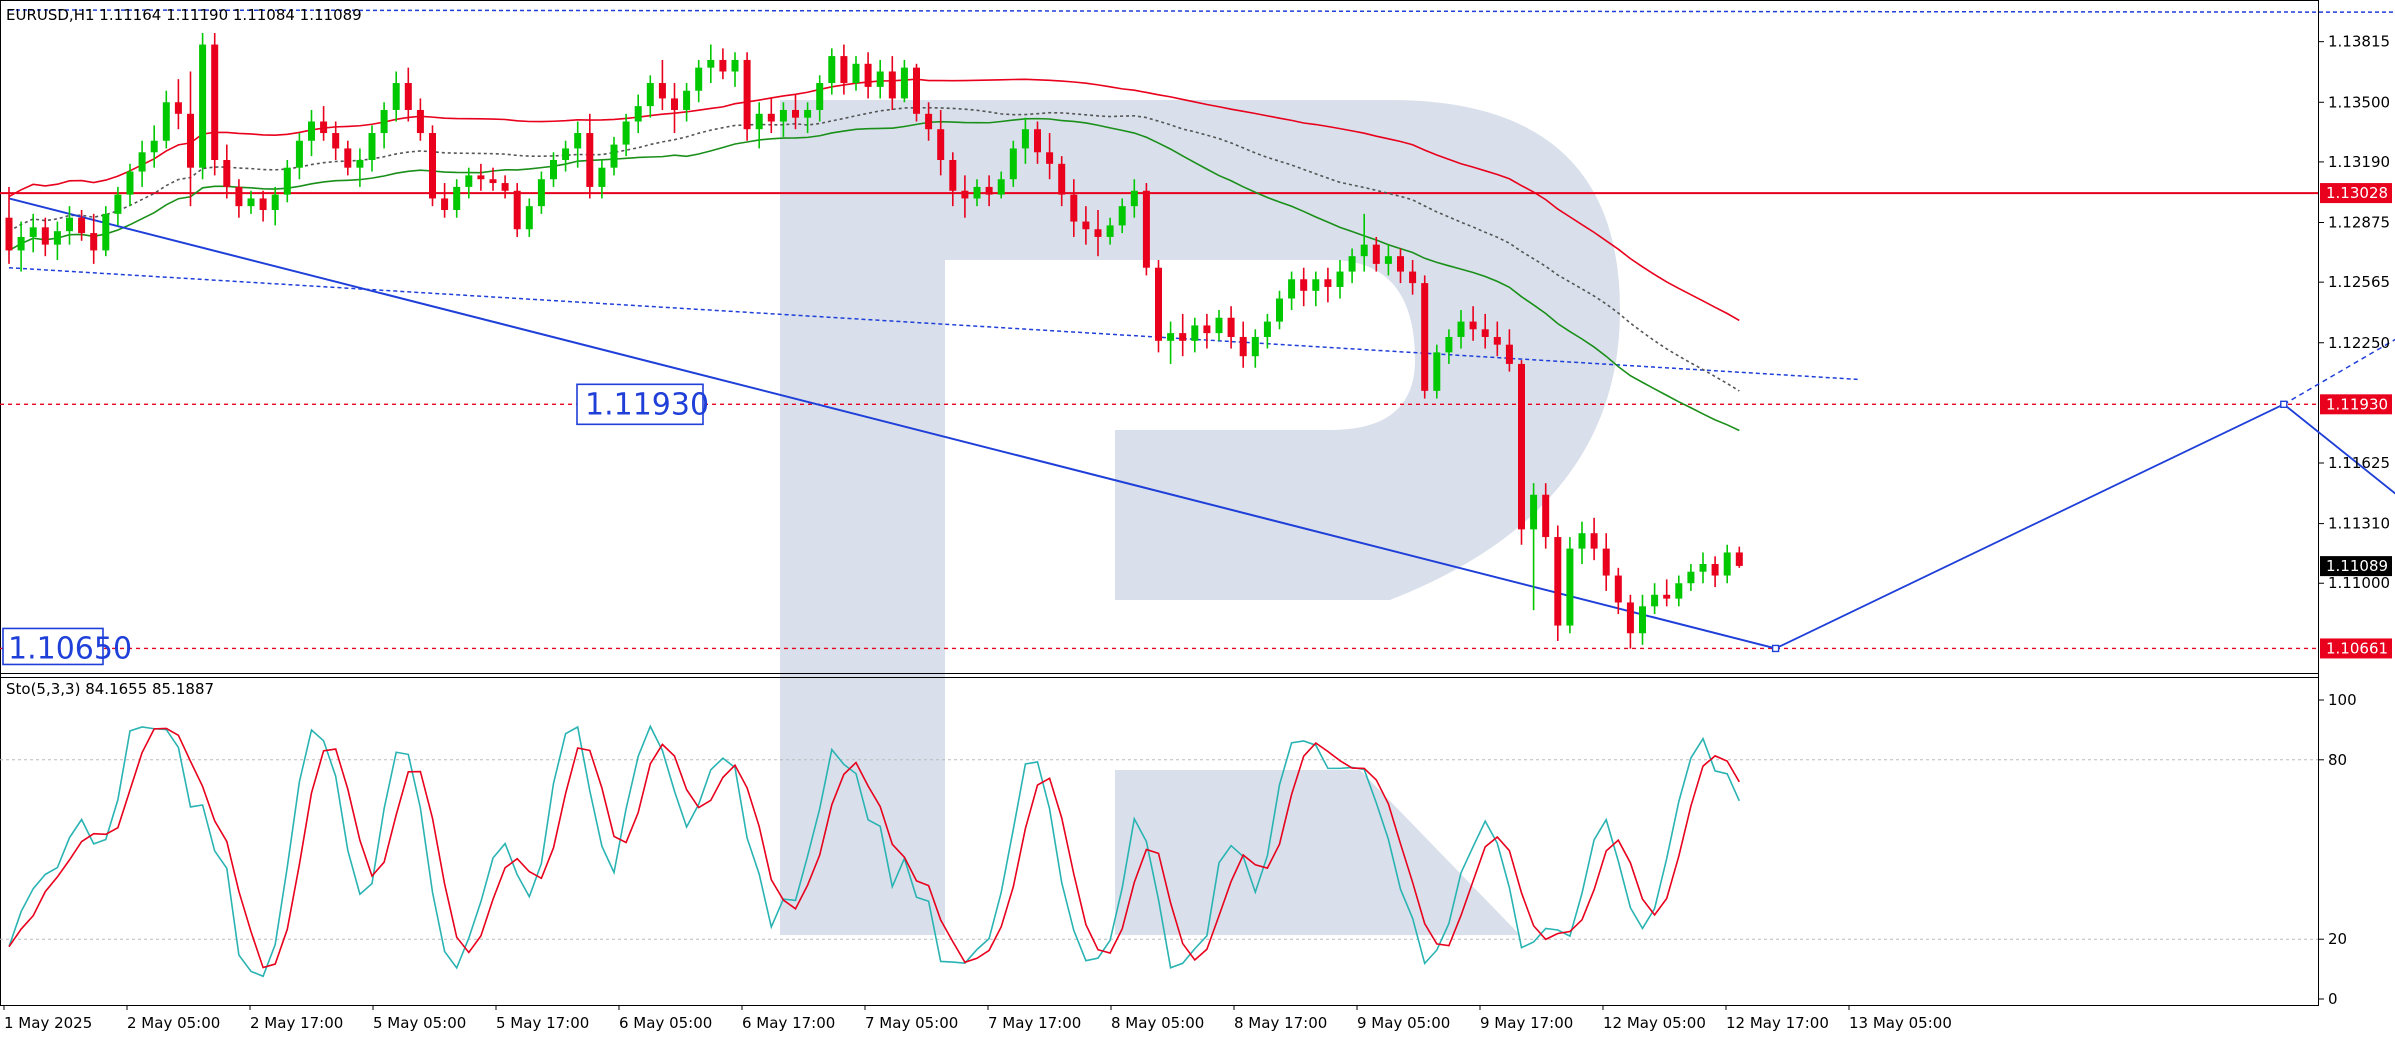 The width and height of the screenshot is (2395, 1038). Describe the element at coordinates (2359, 583) in the screenshot. I see `price-tick-label: 1.11000` at that location.